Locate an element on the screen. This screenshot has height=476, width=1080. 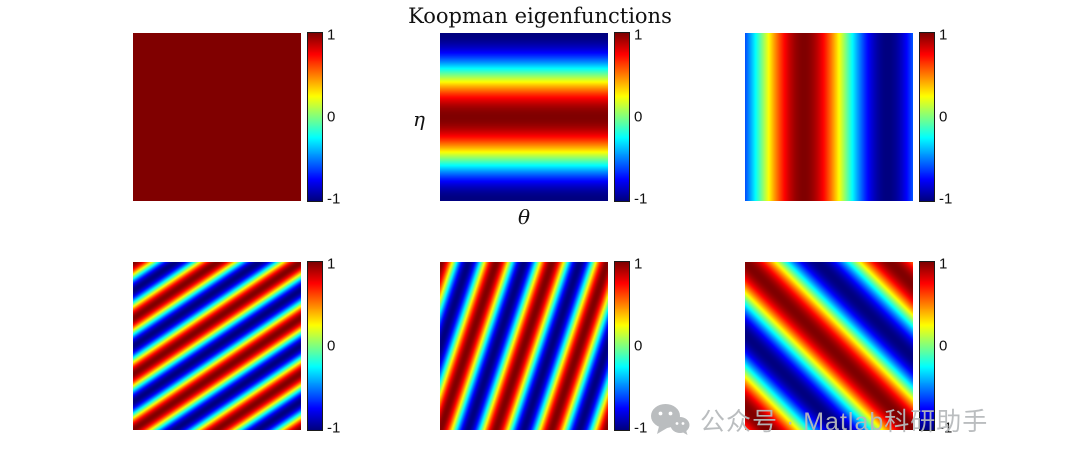
figure-title: Koopman eigenfunctions is located at coordinates (540, 16).